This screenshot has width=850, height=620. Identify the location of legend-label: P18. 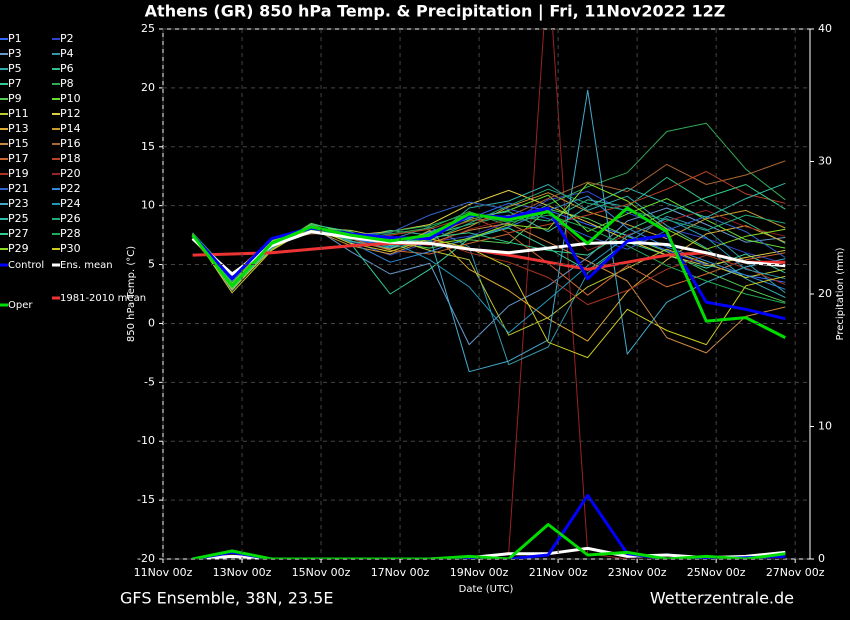
(70, 158).